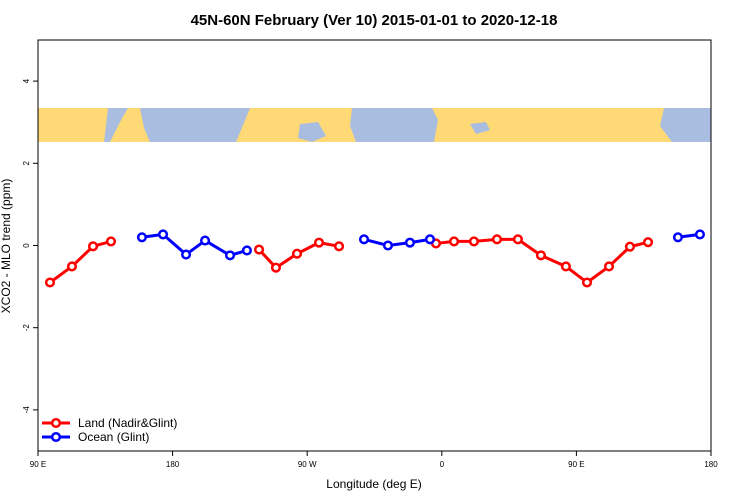 The image size is (750, 500). I want to click on map-band, so click(374, 125).